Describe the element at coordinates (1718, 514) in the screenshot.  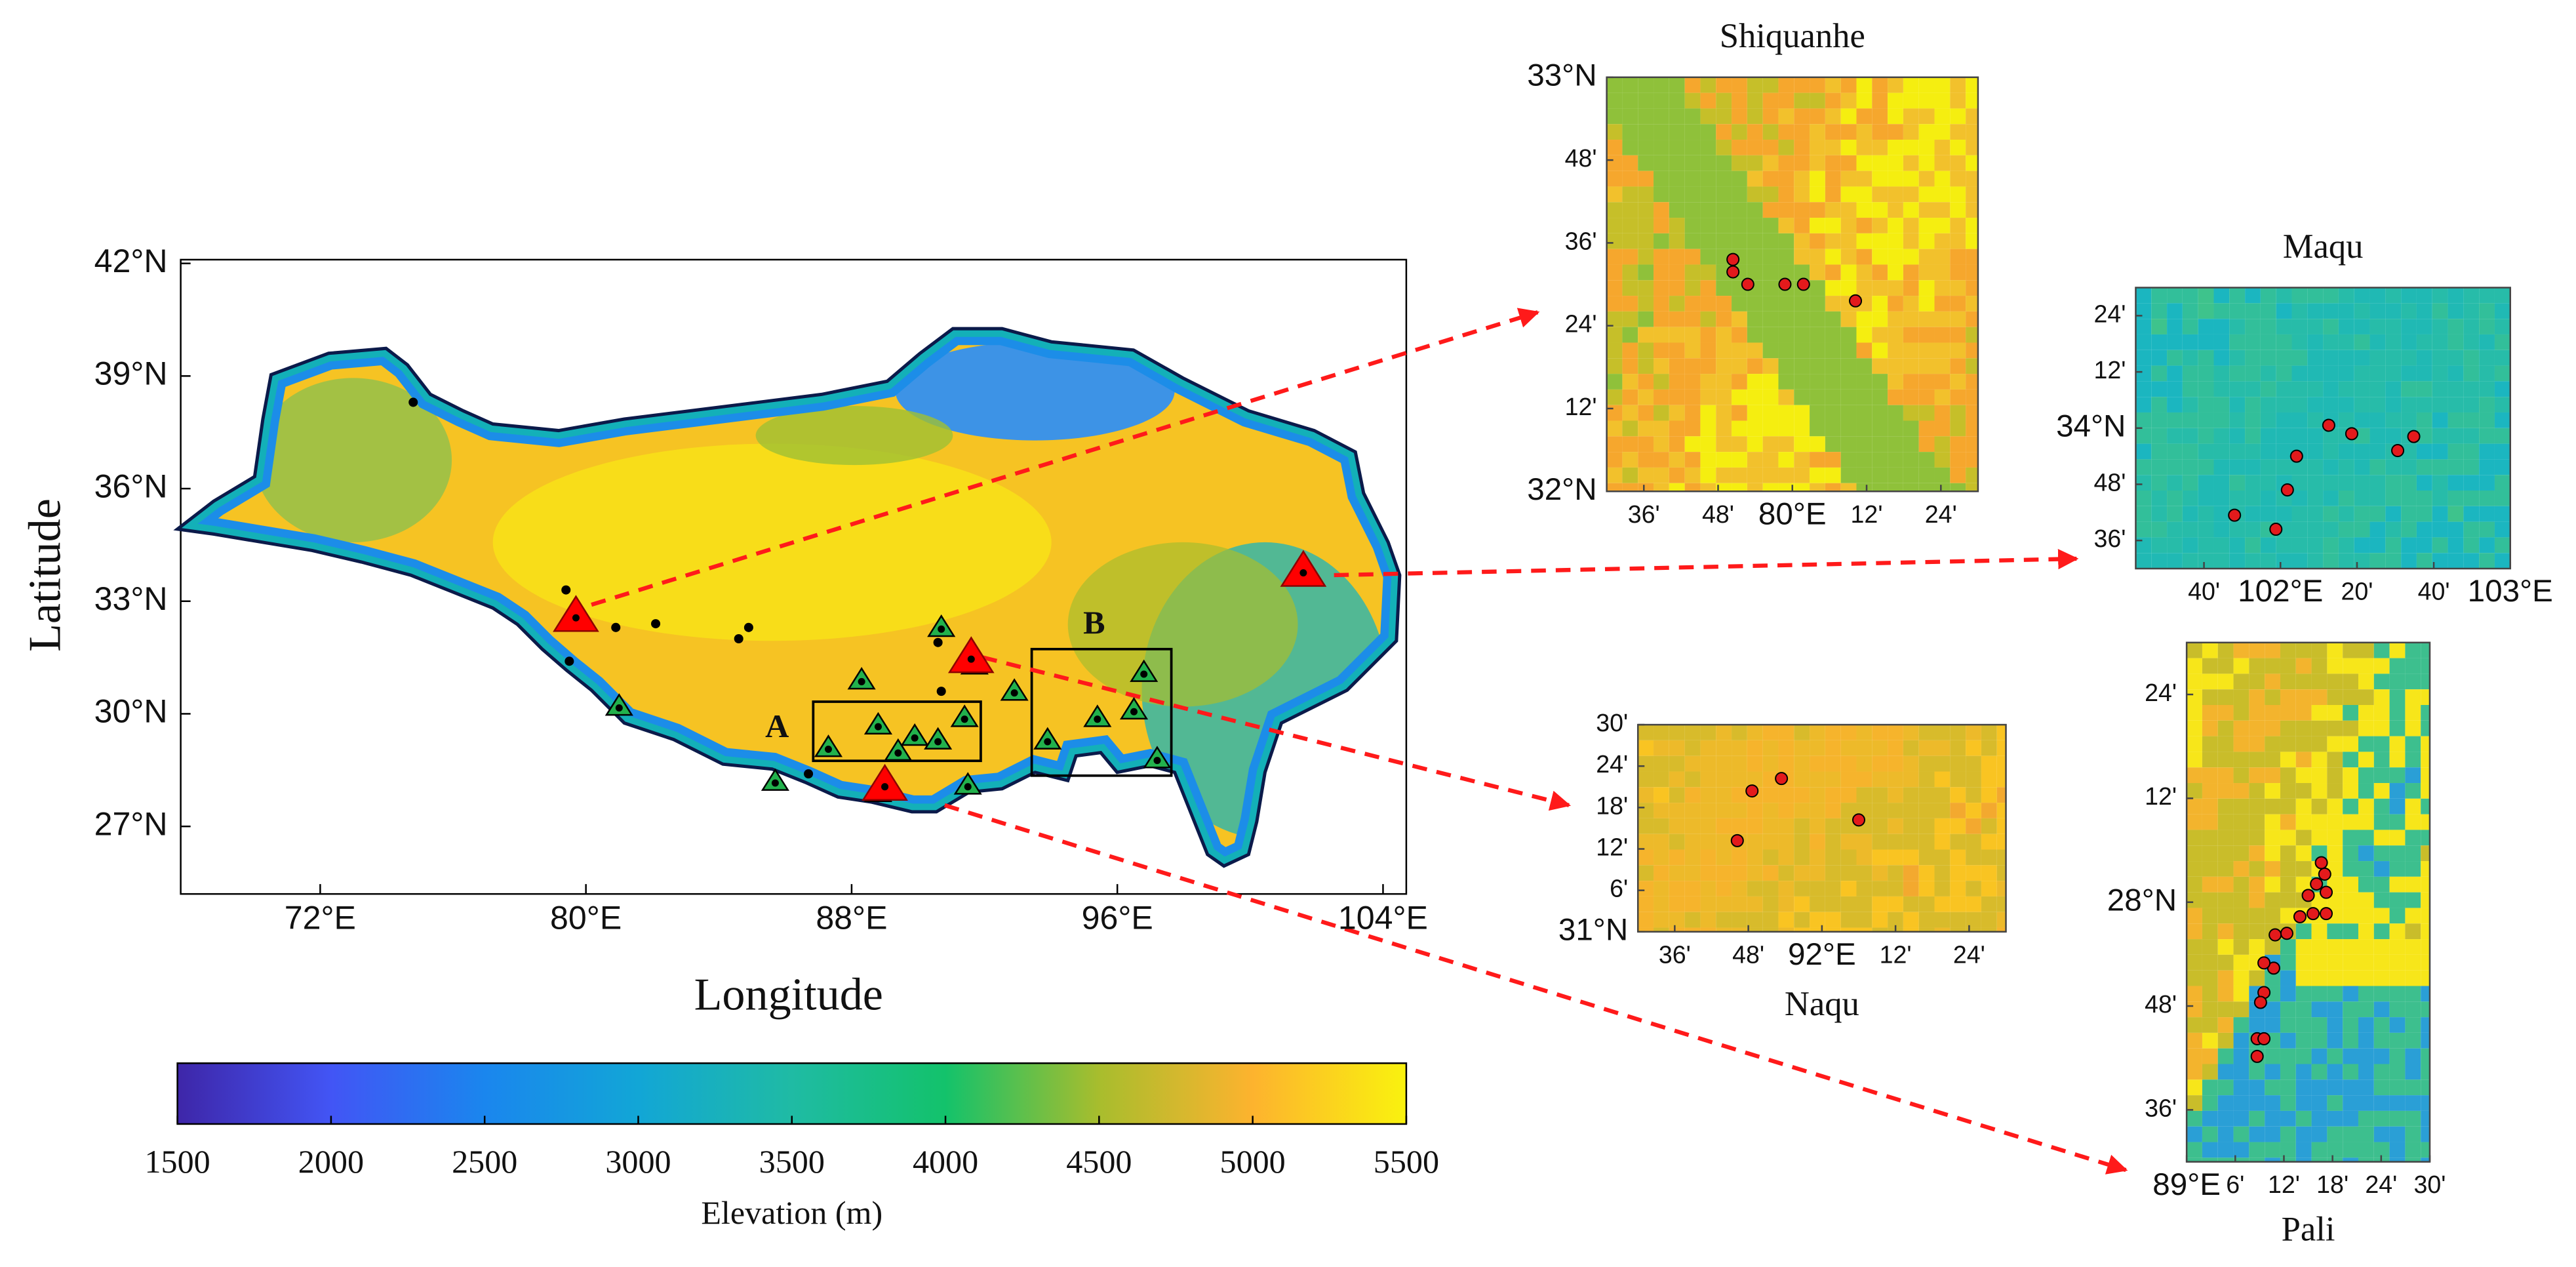
I see `x-tick-label: 48'` at that location.